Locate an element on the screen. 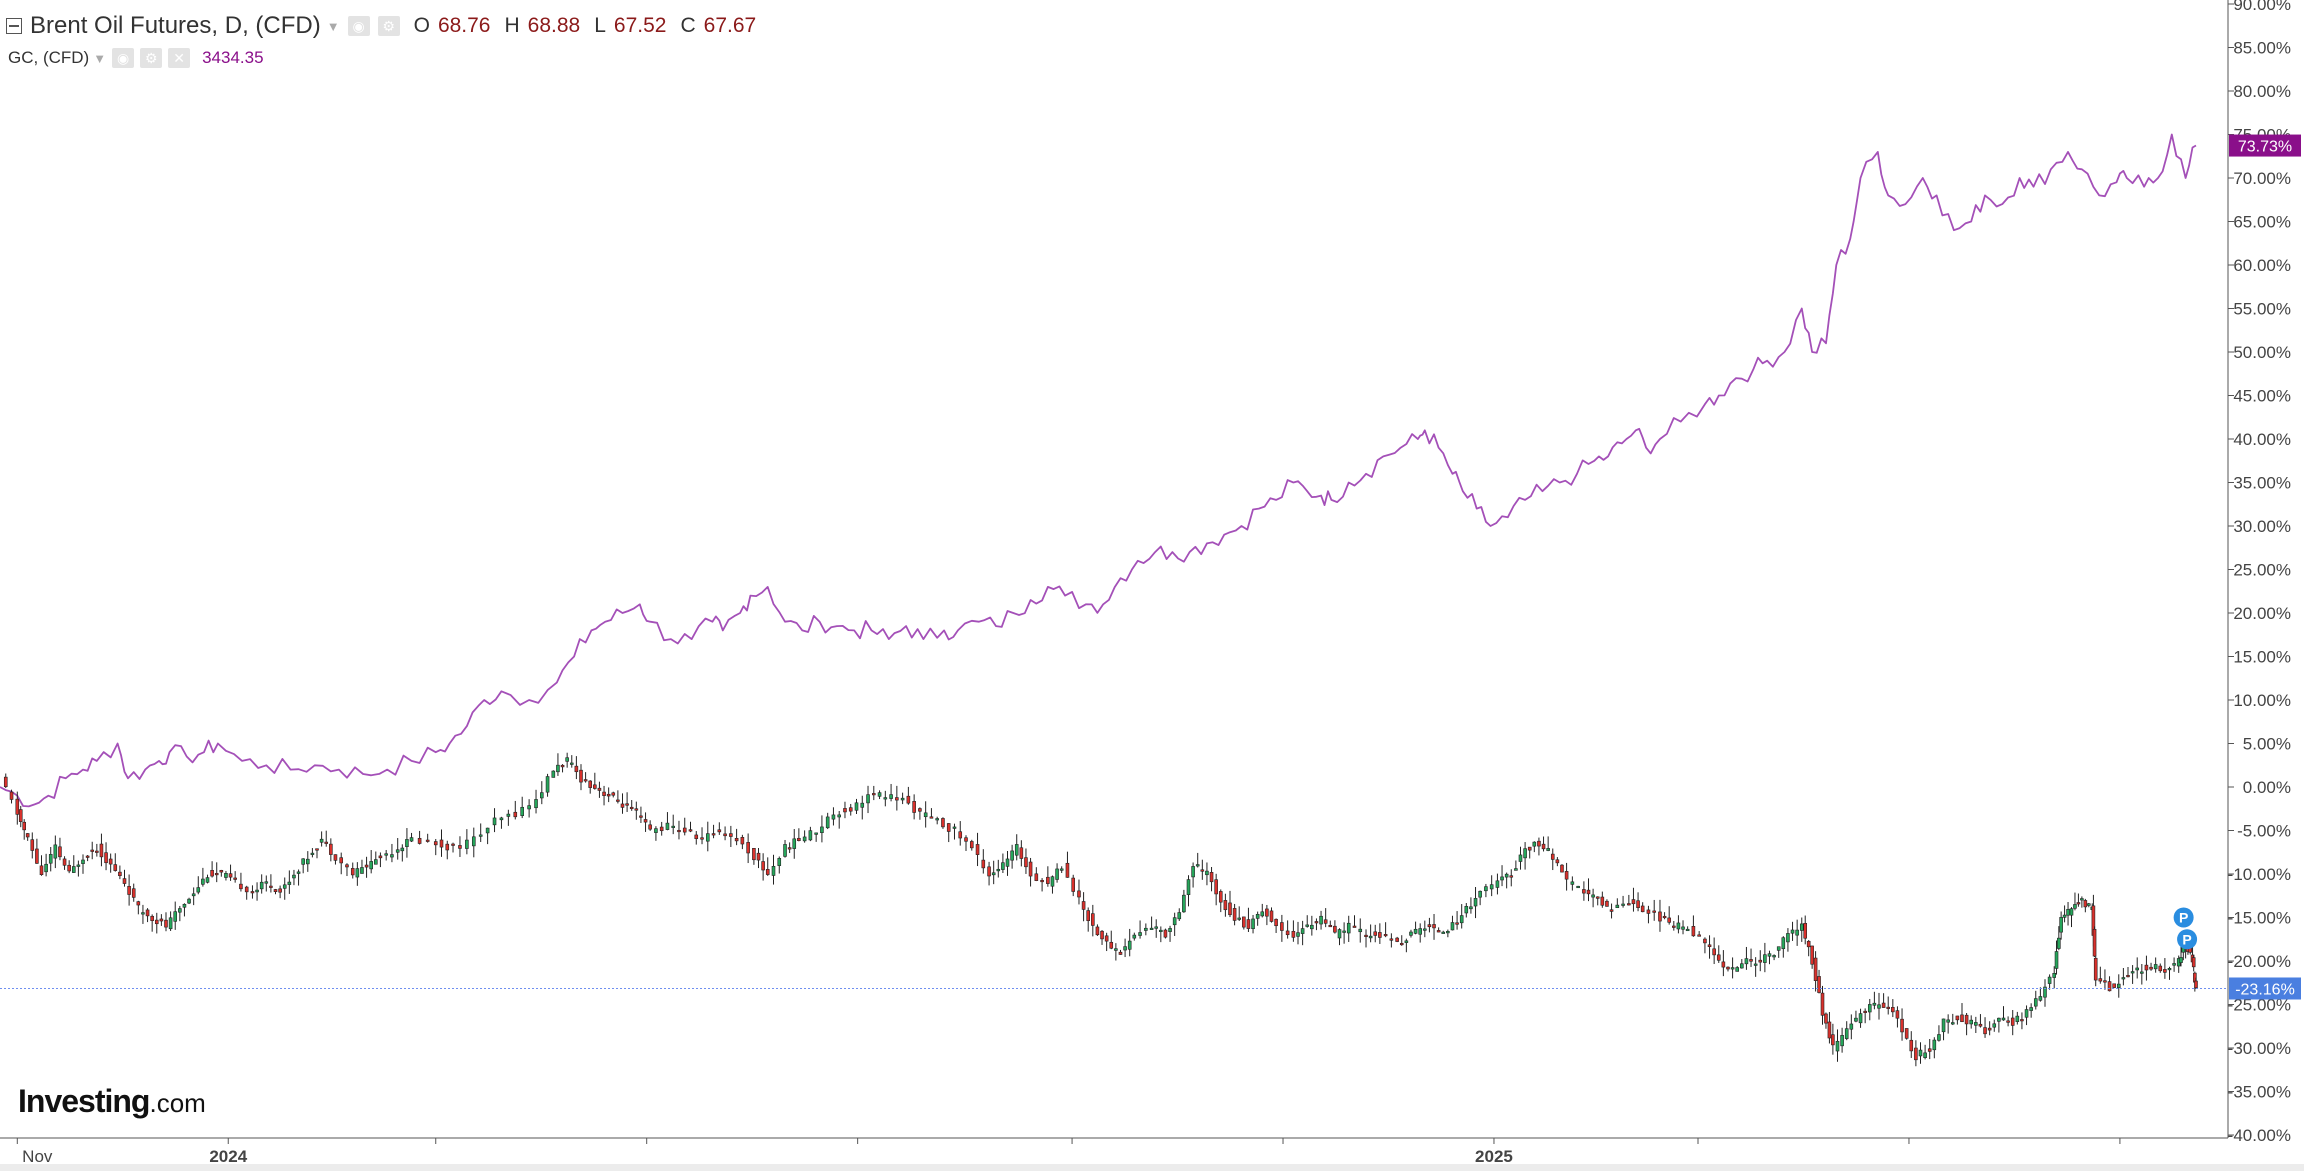  close-icon: ✕ is located at coordinates (179, 58).